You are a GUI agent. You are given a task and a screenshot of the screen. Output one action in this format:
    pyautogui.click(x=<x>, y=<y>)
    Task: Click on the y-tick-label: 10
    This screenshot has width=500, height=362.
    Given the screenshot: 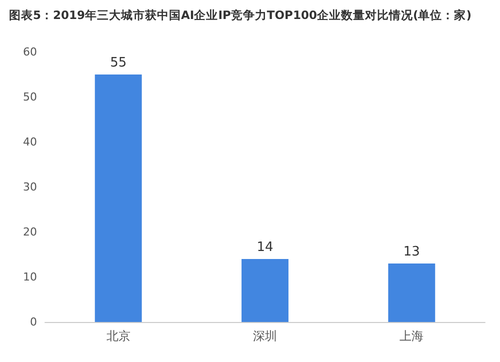 What is the action you would take?
    pyautogui.click(x=30, y=277)
    